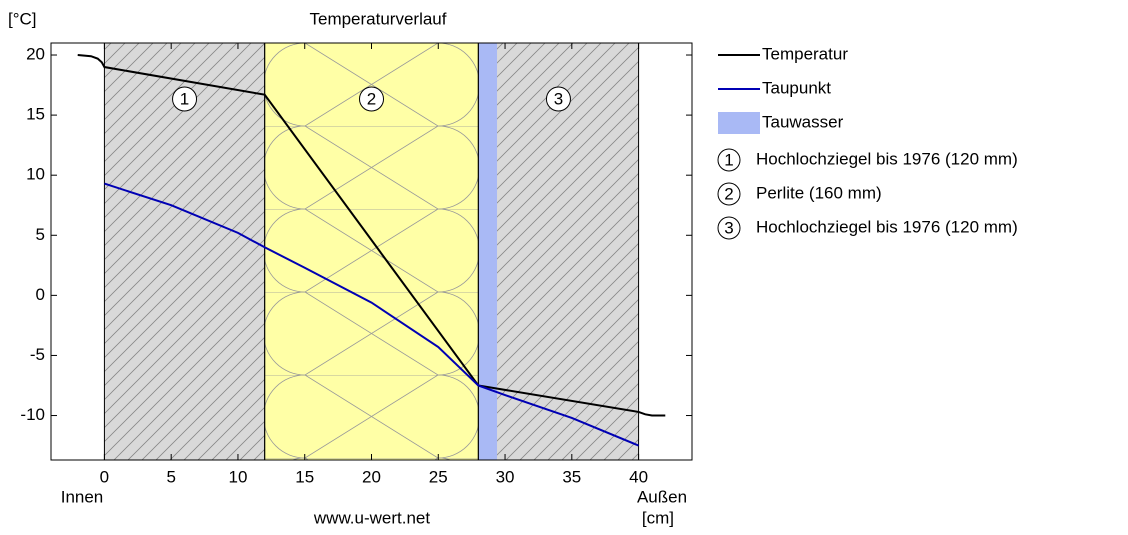  What do you see at coordinates (571, 476) in the screenshot?
I see `x-tick-label: 35` at bounding box center [571, 476].